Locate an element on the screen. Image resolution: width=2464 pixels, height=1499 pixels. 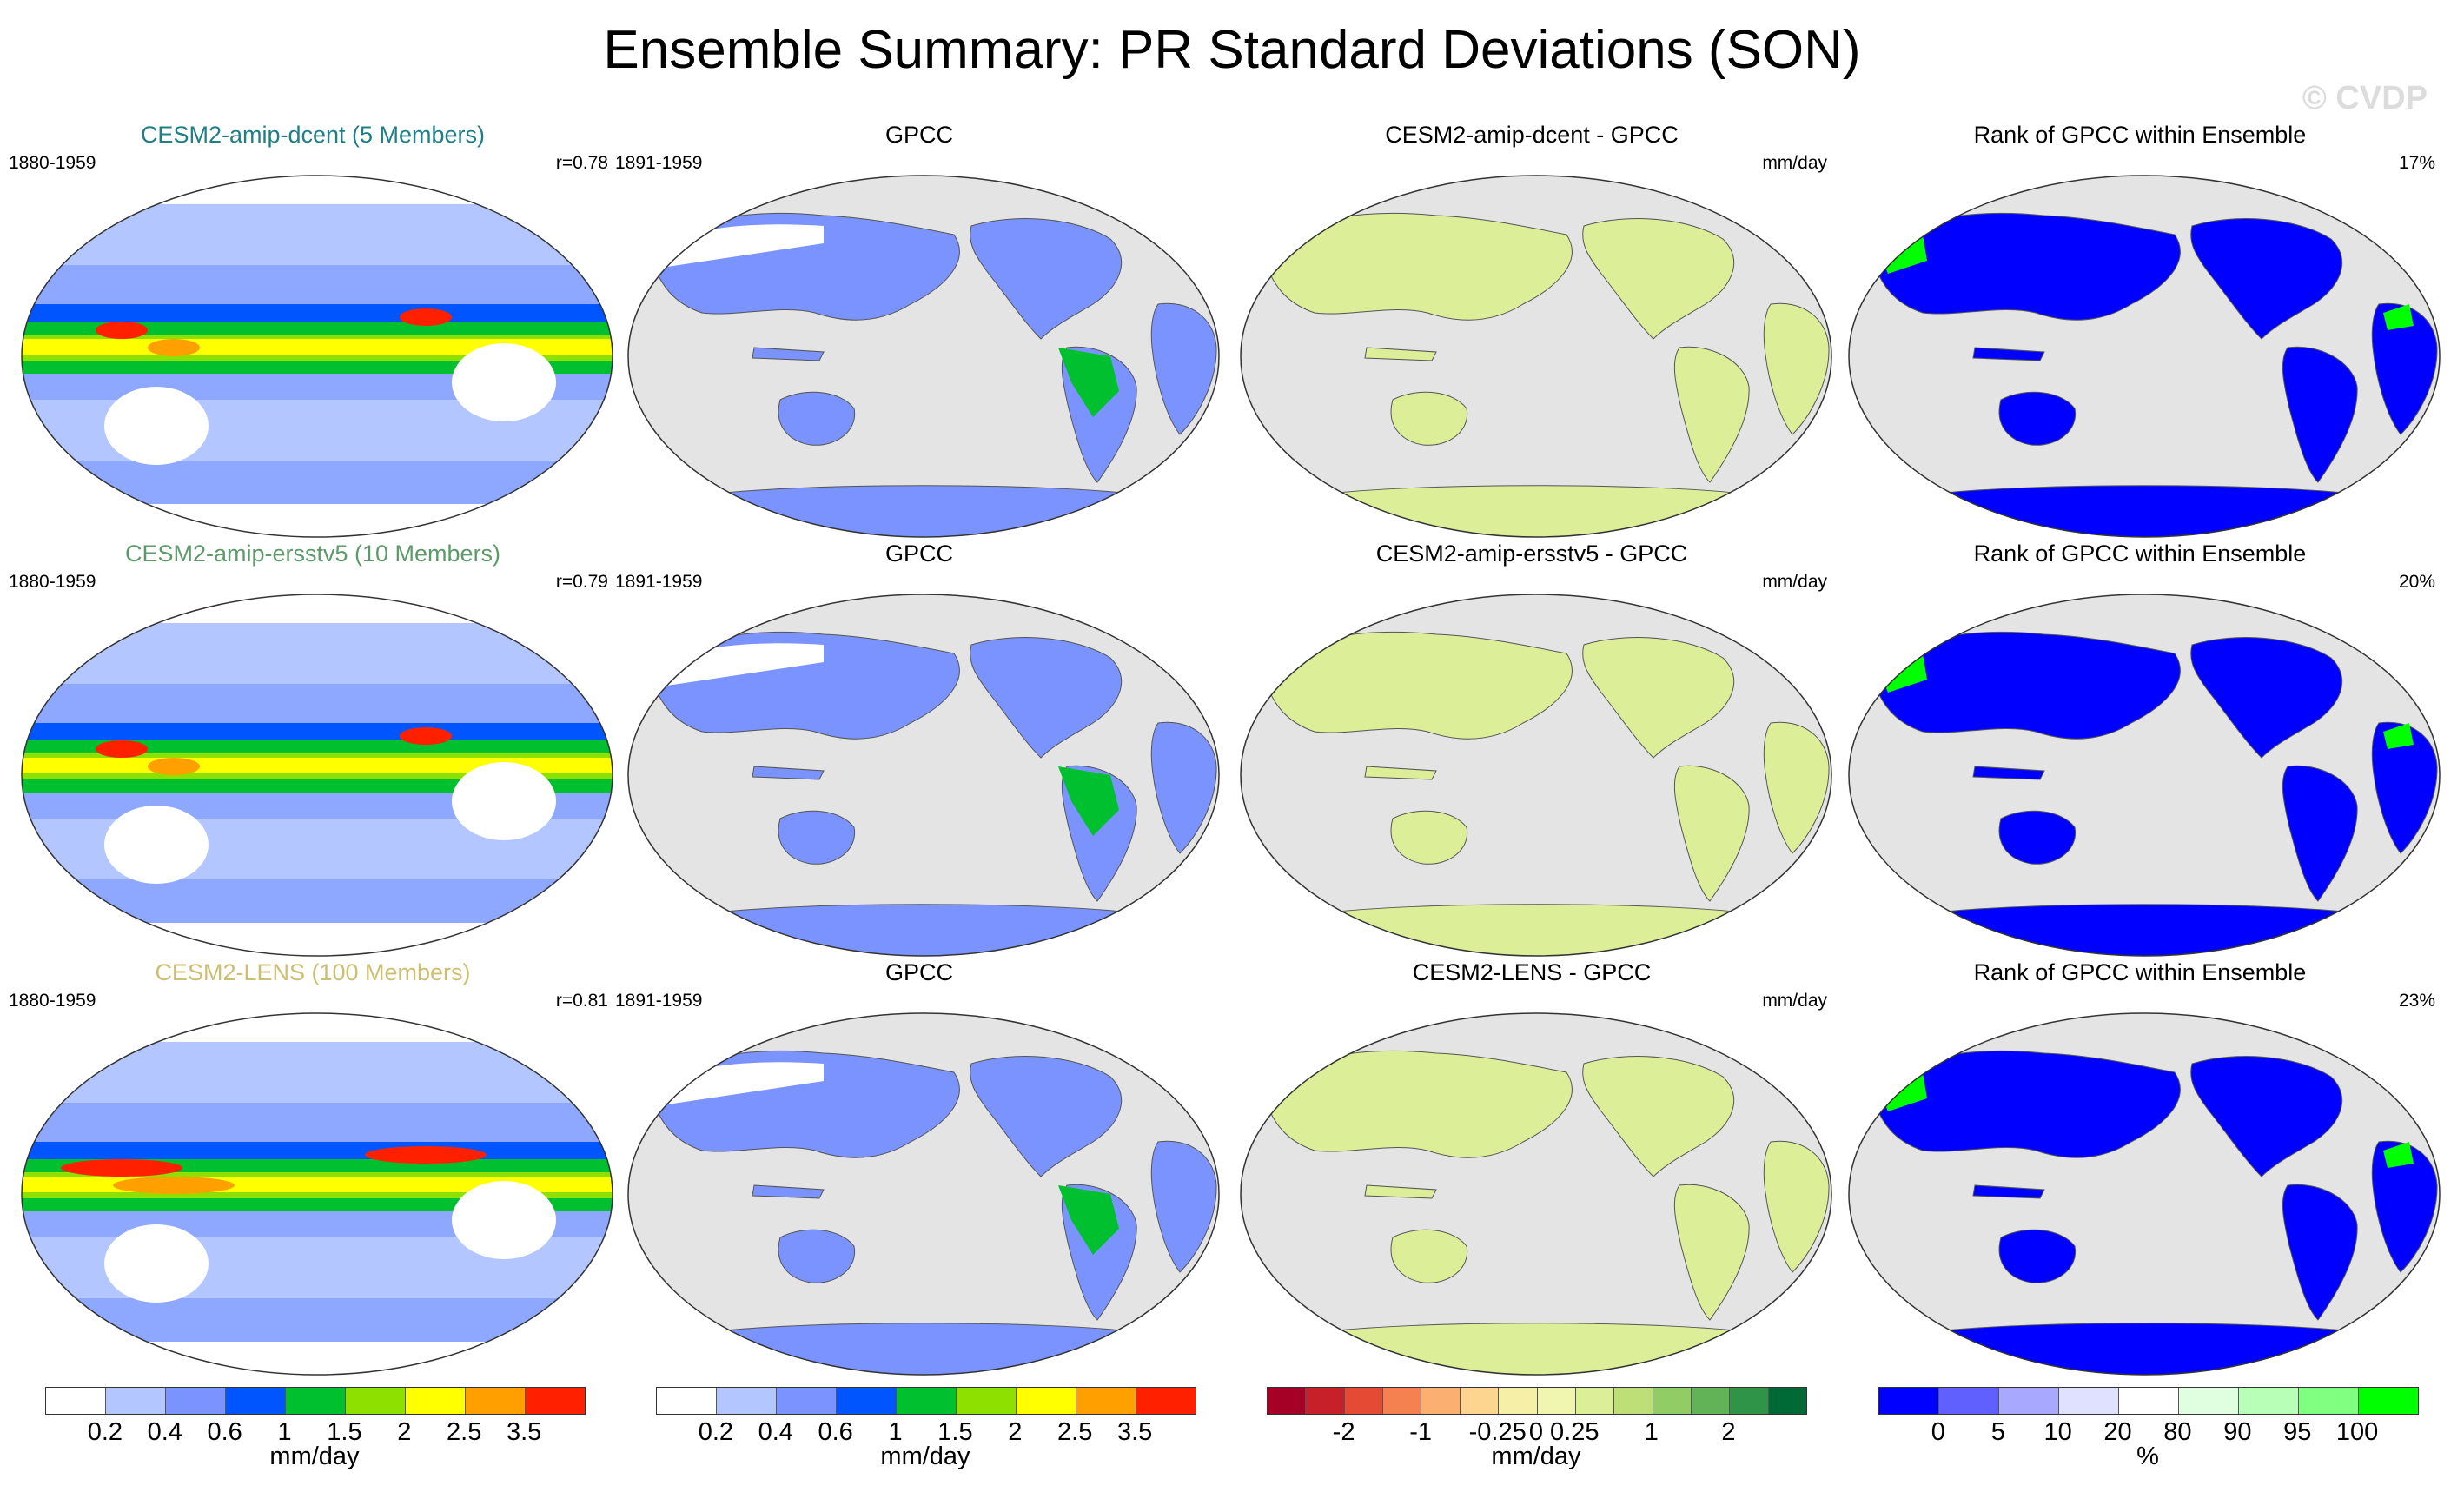
panel-rank-row3: Rank of GPCC within Ensemble 23% is located at coordinates (2140, 1167).